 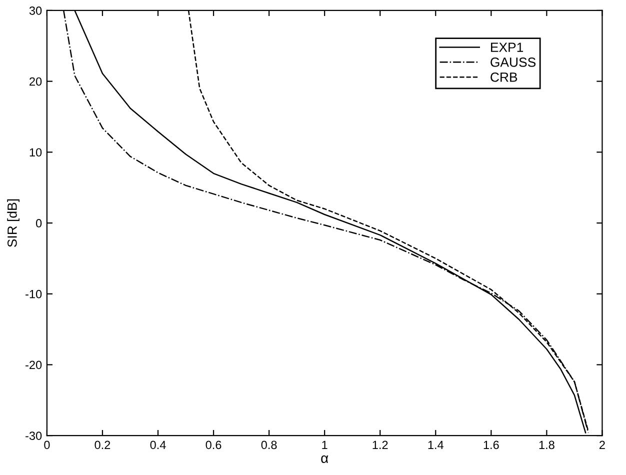 What do you see at coordinates (504, 77) in the screenshot?
I see `legend-label: CRB` at bounding box center [504, 77].